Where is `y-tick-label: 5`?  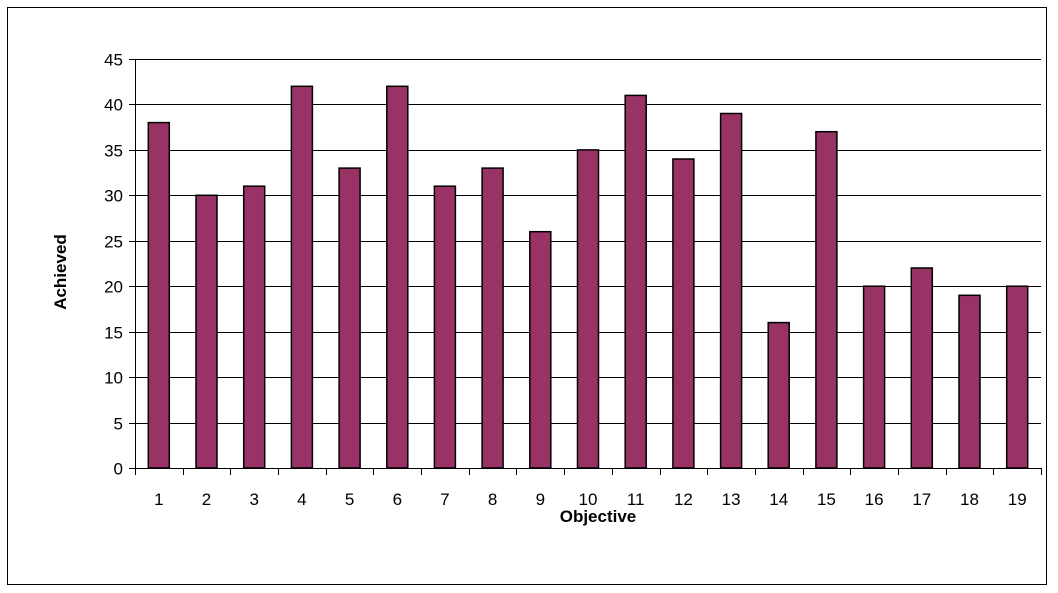 y-tick-label: 5 is located at coordinates (118, 424).